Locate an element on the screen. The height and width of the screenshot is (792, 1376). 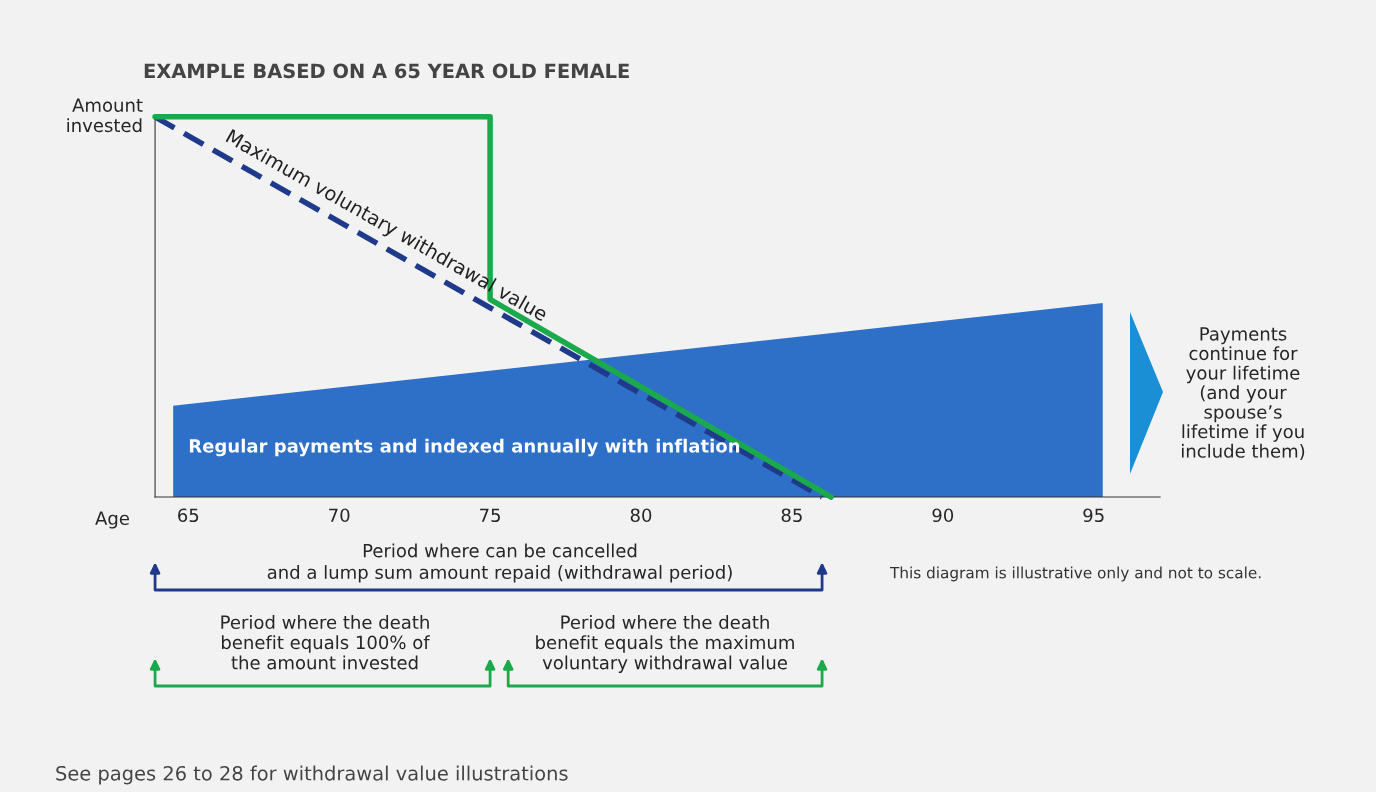
chart-title: EXAMPLE BASED ON A 65 YEAR OLD FEMALE is located at coordinates (386, 71).